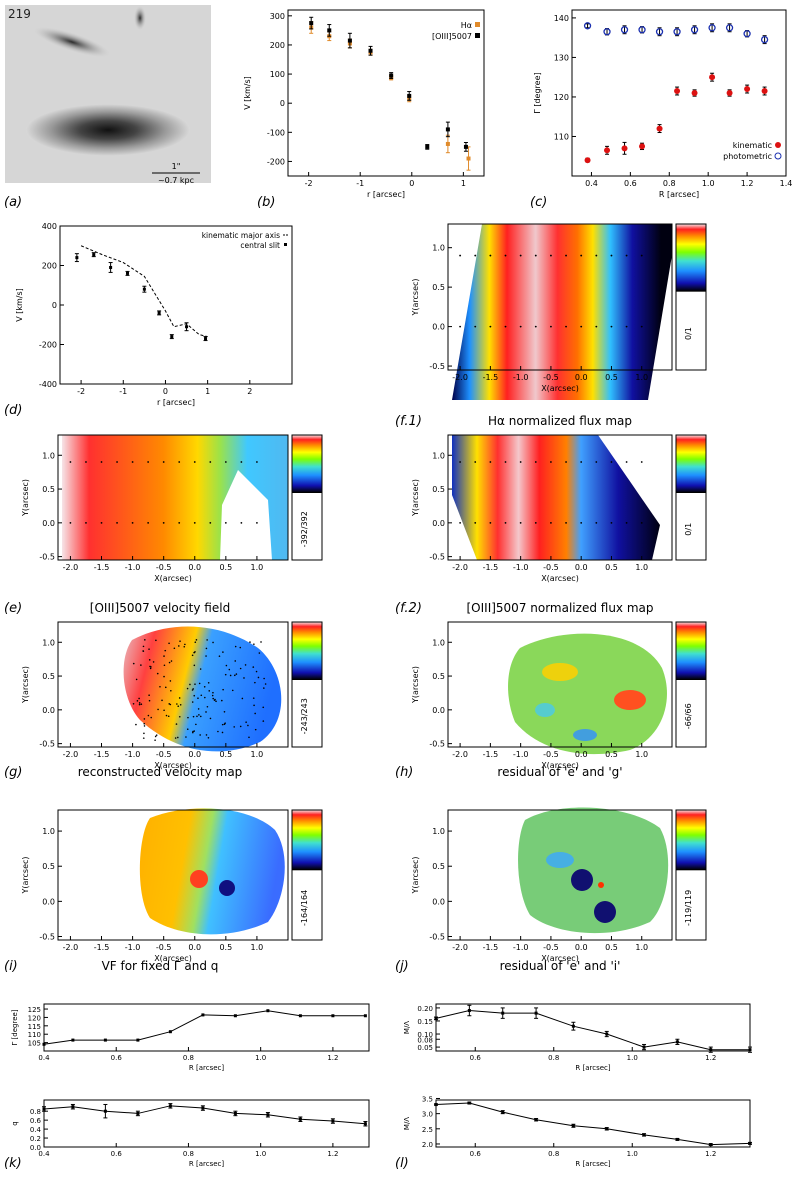  I want to click on y-tick-label: 0.08, so click(425, 1040).